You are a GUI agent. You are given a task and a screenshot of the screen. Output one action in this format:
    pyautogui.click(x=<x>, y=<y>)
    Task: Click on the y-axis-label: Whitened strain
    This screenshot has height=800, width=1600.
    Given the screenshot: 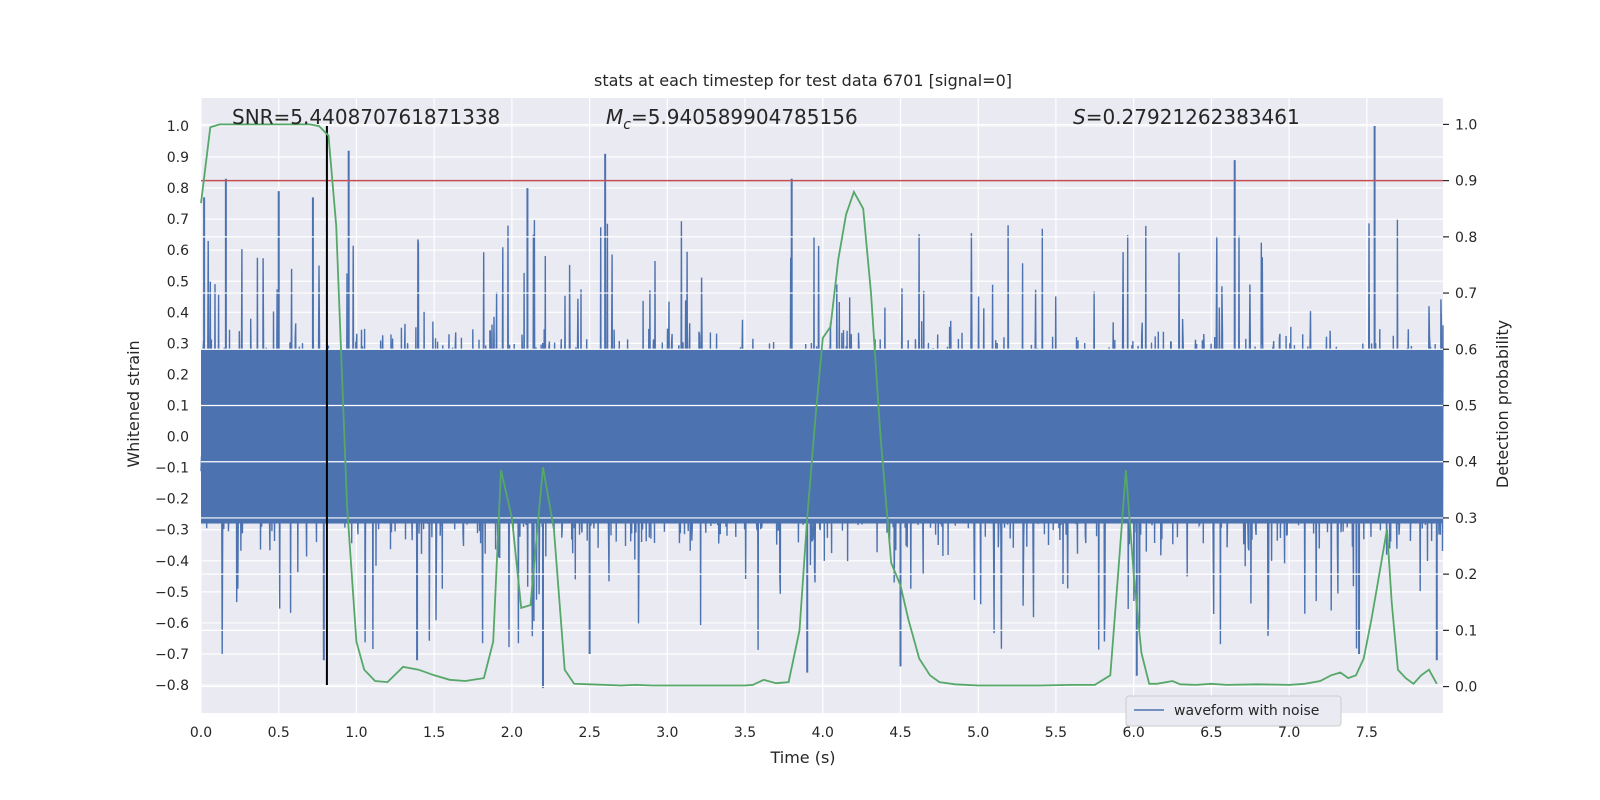 What is the action you would take?
    pyautogui.click(x=133, y=403)
    